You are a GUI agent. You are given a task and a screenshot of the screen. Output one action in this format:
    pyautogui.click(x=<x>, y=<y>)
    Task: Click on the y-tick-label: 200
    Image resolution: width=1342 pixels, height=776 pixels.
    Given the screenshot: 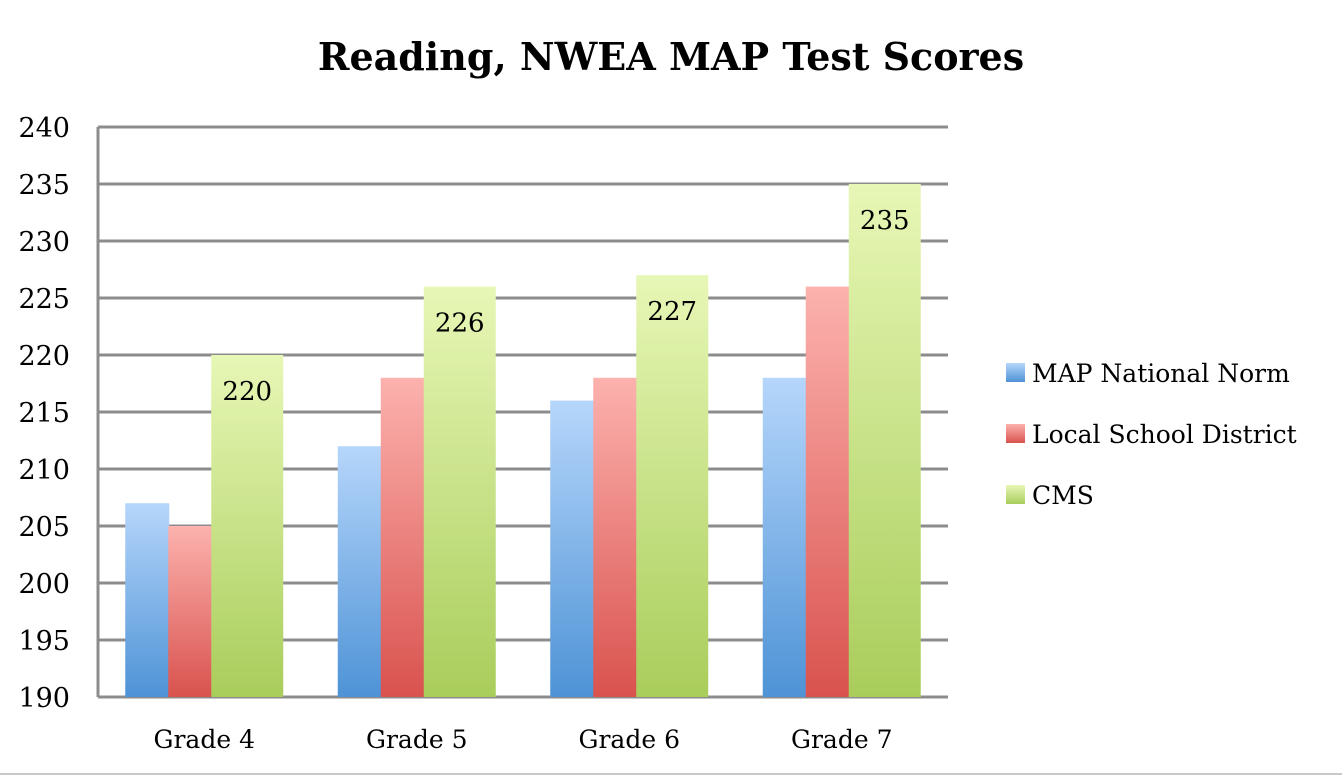 What is the action you would take?
    pyautogui.click(x=44, y=584)
    